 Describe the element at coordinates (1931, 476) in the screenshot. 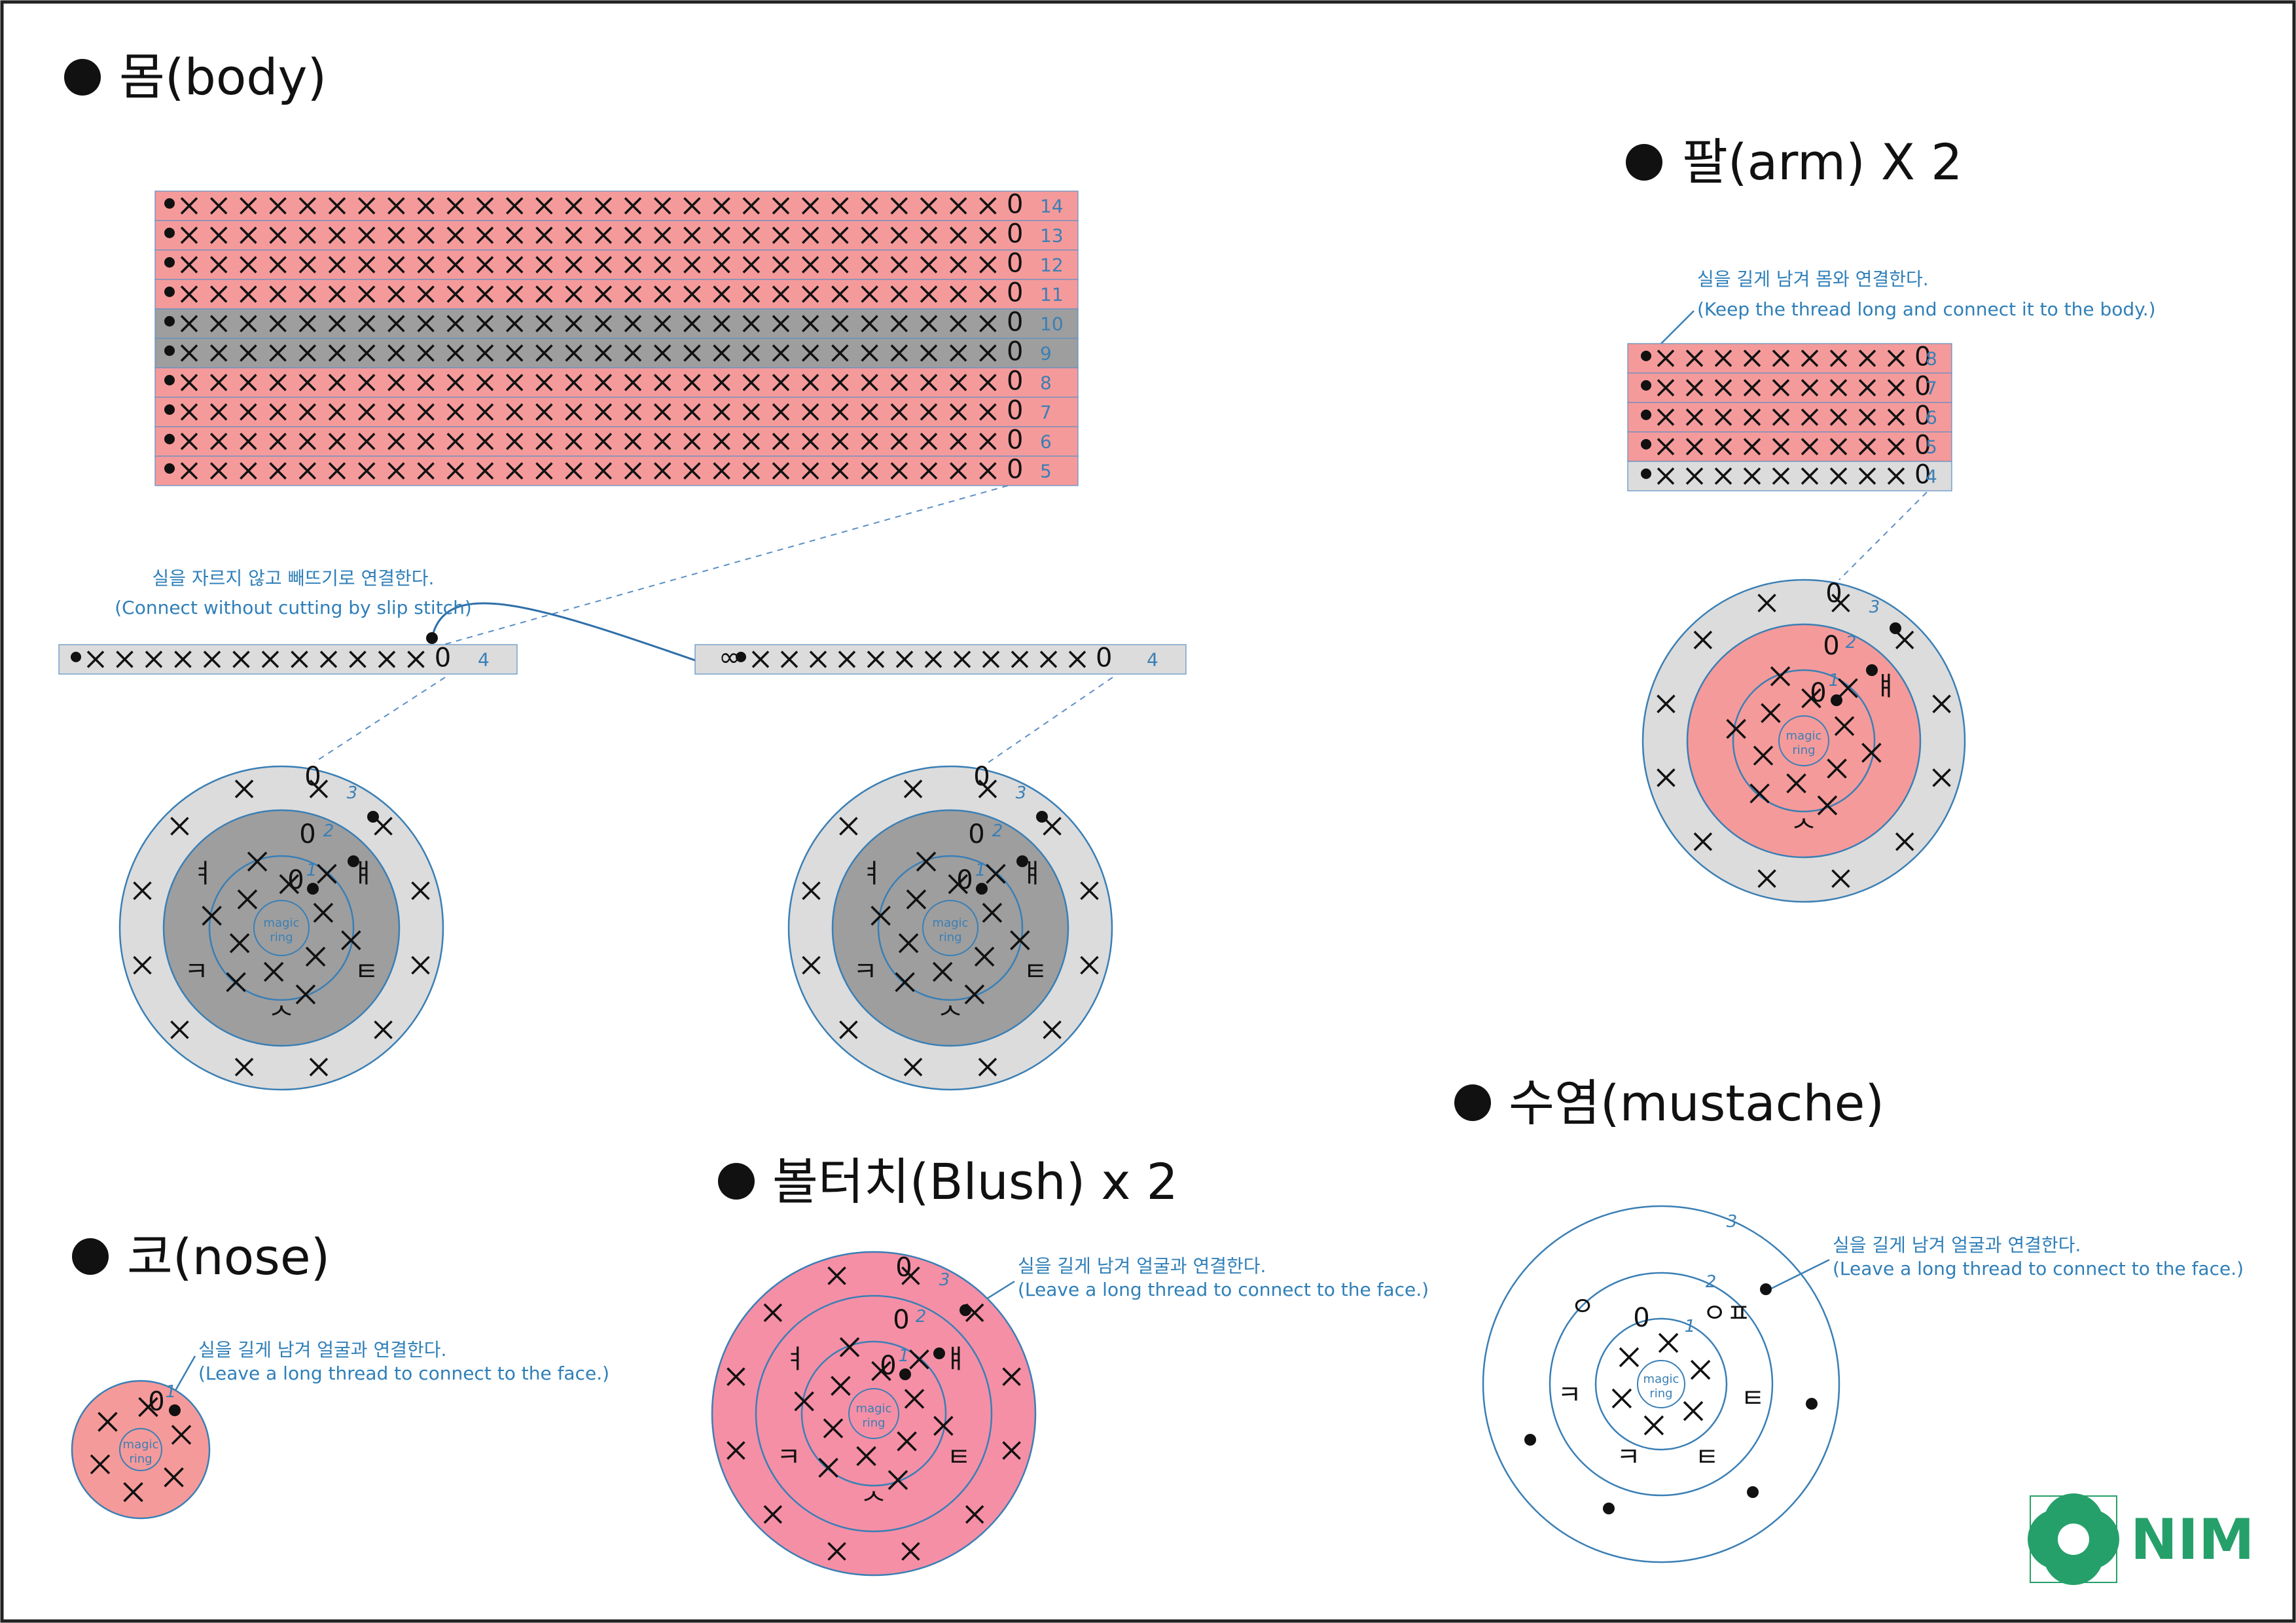

I see `row-number: 4` at that location.